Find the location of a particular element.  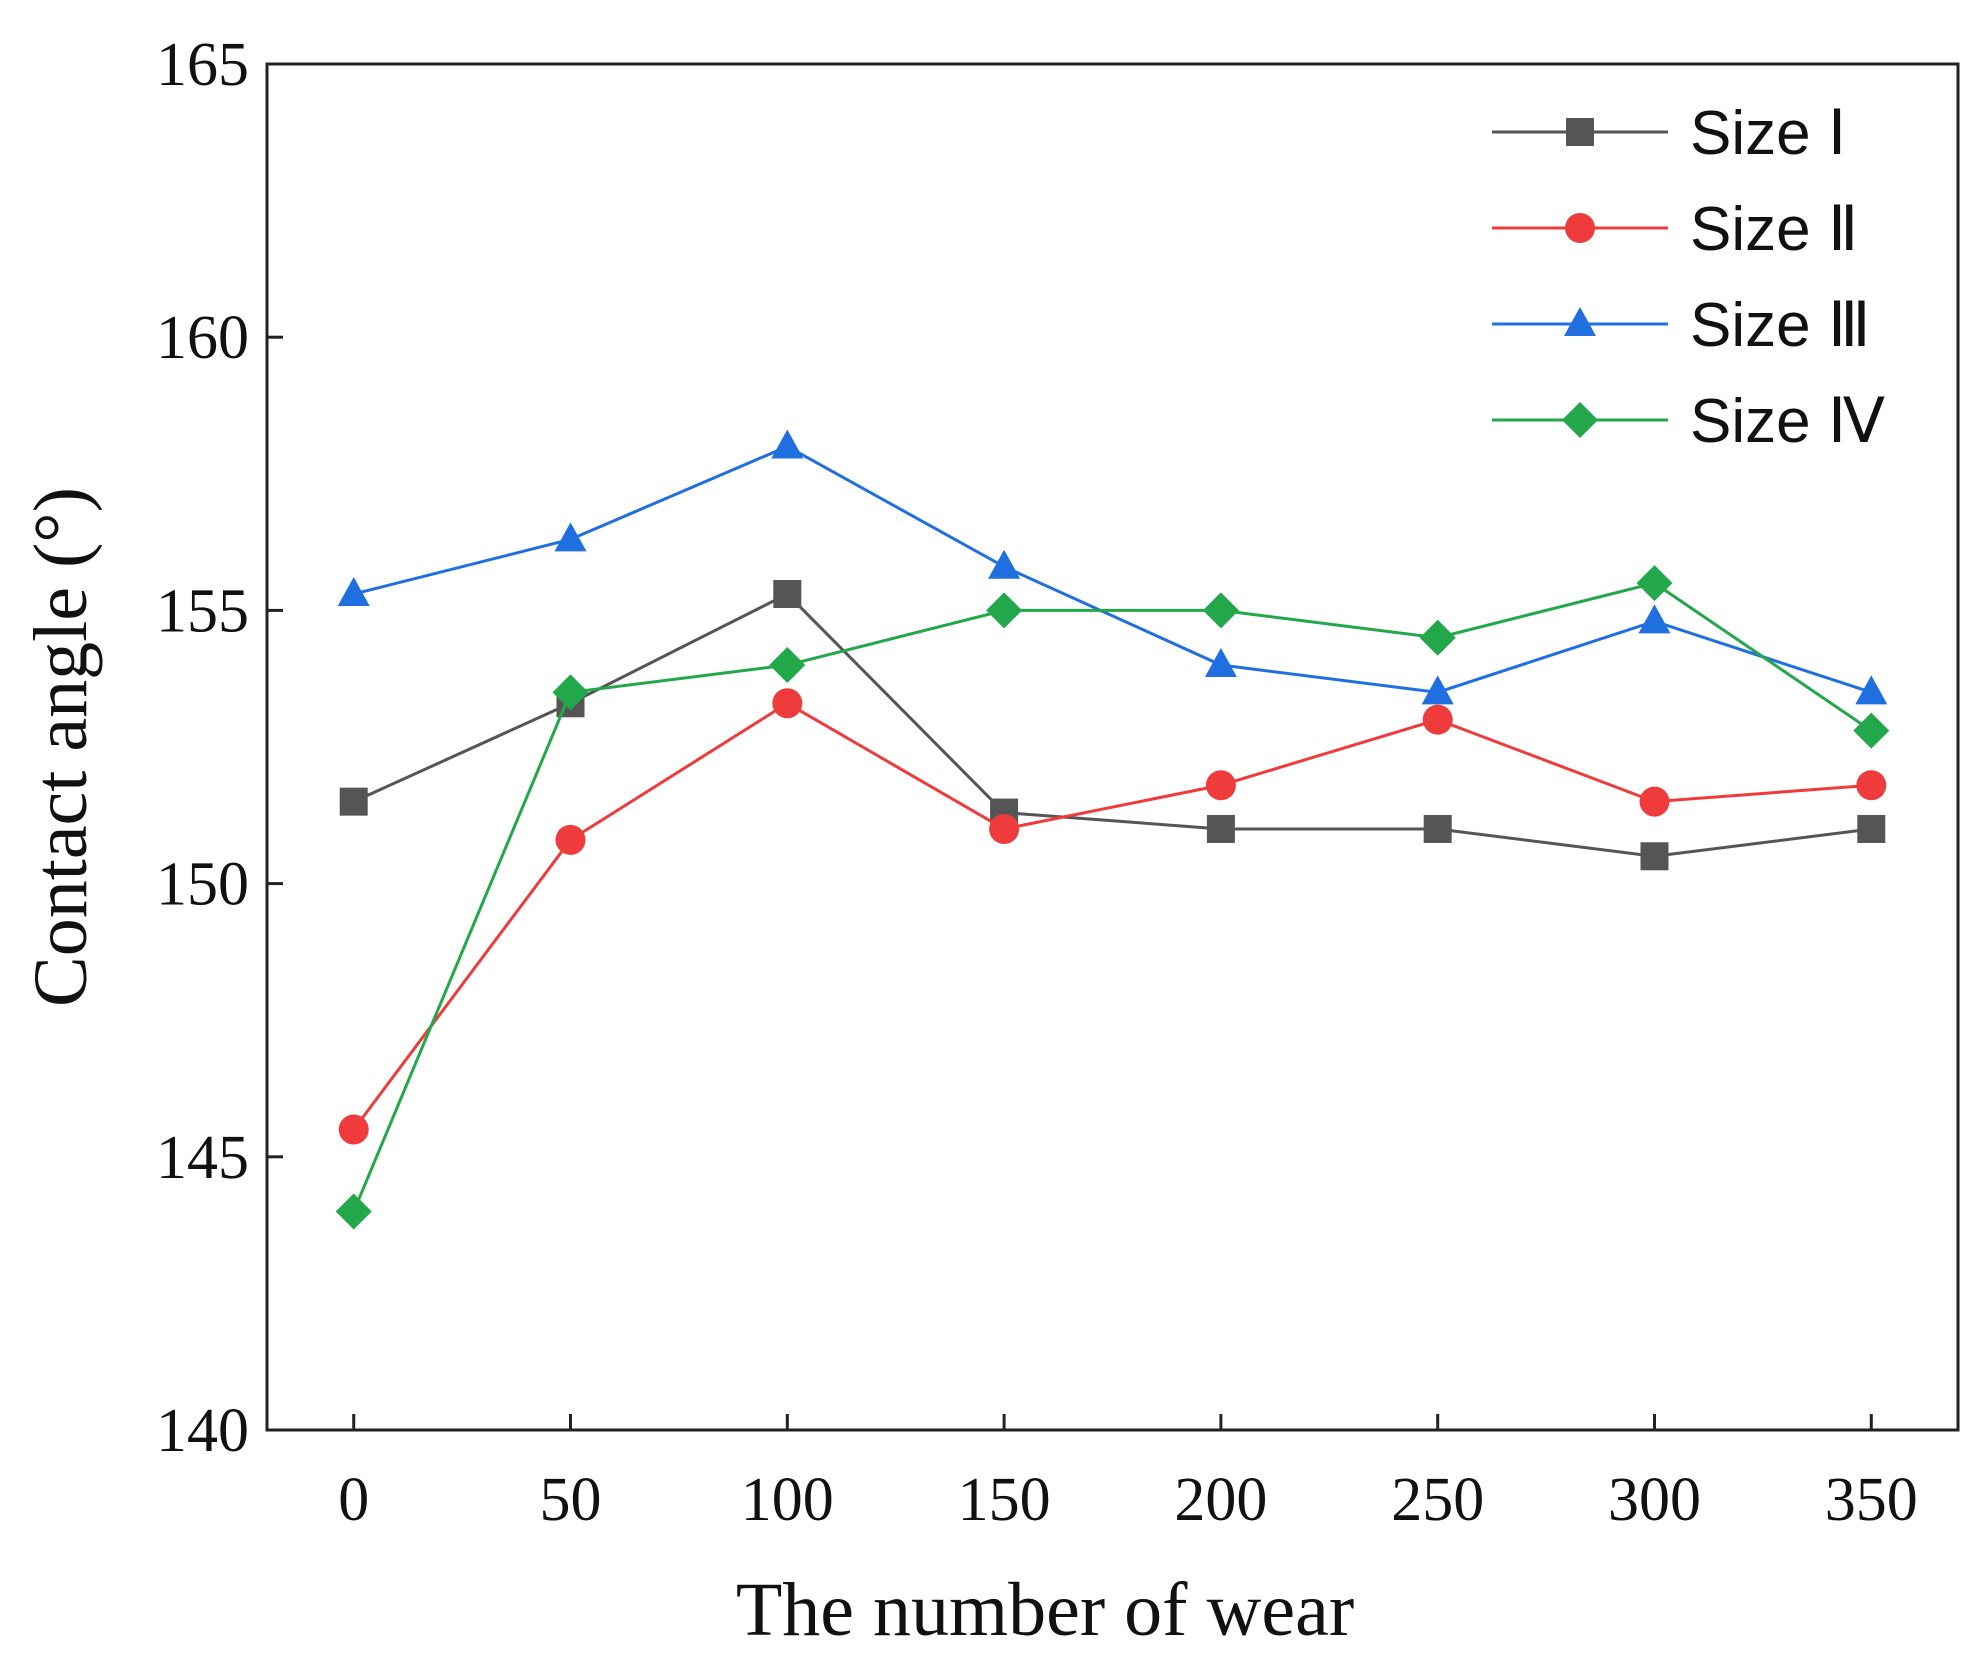

legend-item: Size Ⅲ is located at coordinates (1681, 325).